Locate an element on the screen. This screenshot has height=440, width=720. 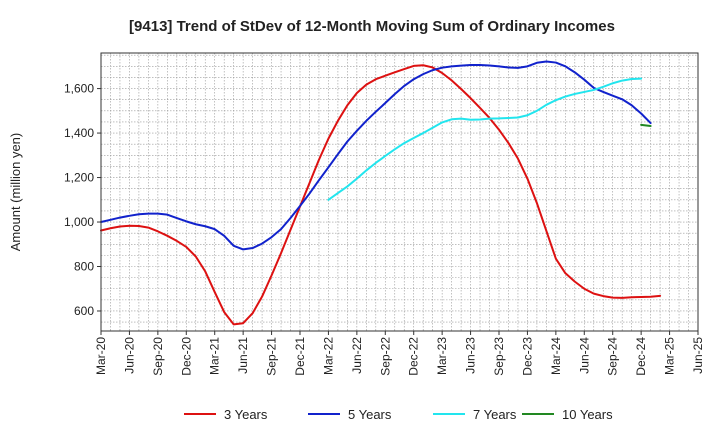
y-tick-label: 1,400 is located at coordinates (79, 133).